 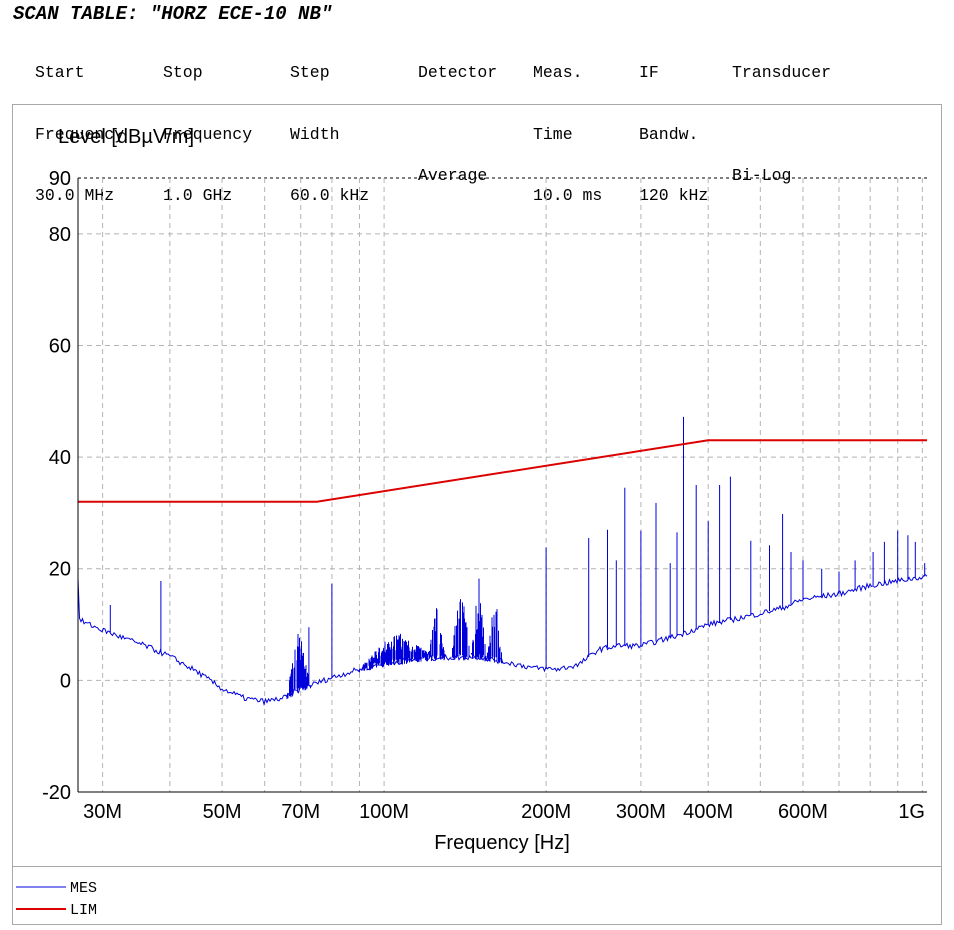 I want to click on y-tick-label: -20, so click(x=56, y=793).